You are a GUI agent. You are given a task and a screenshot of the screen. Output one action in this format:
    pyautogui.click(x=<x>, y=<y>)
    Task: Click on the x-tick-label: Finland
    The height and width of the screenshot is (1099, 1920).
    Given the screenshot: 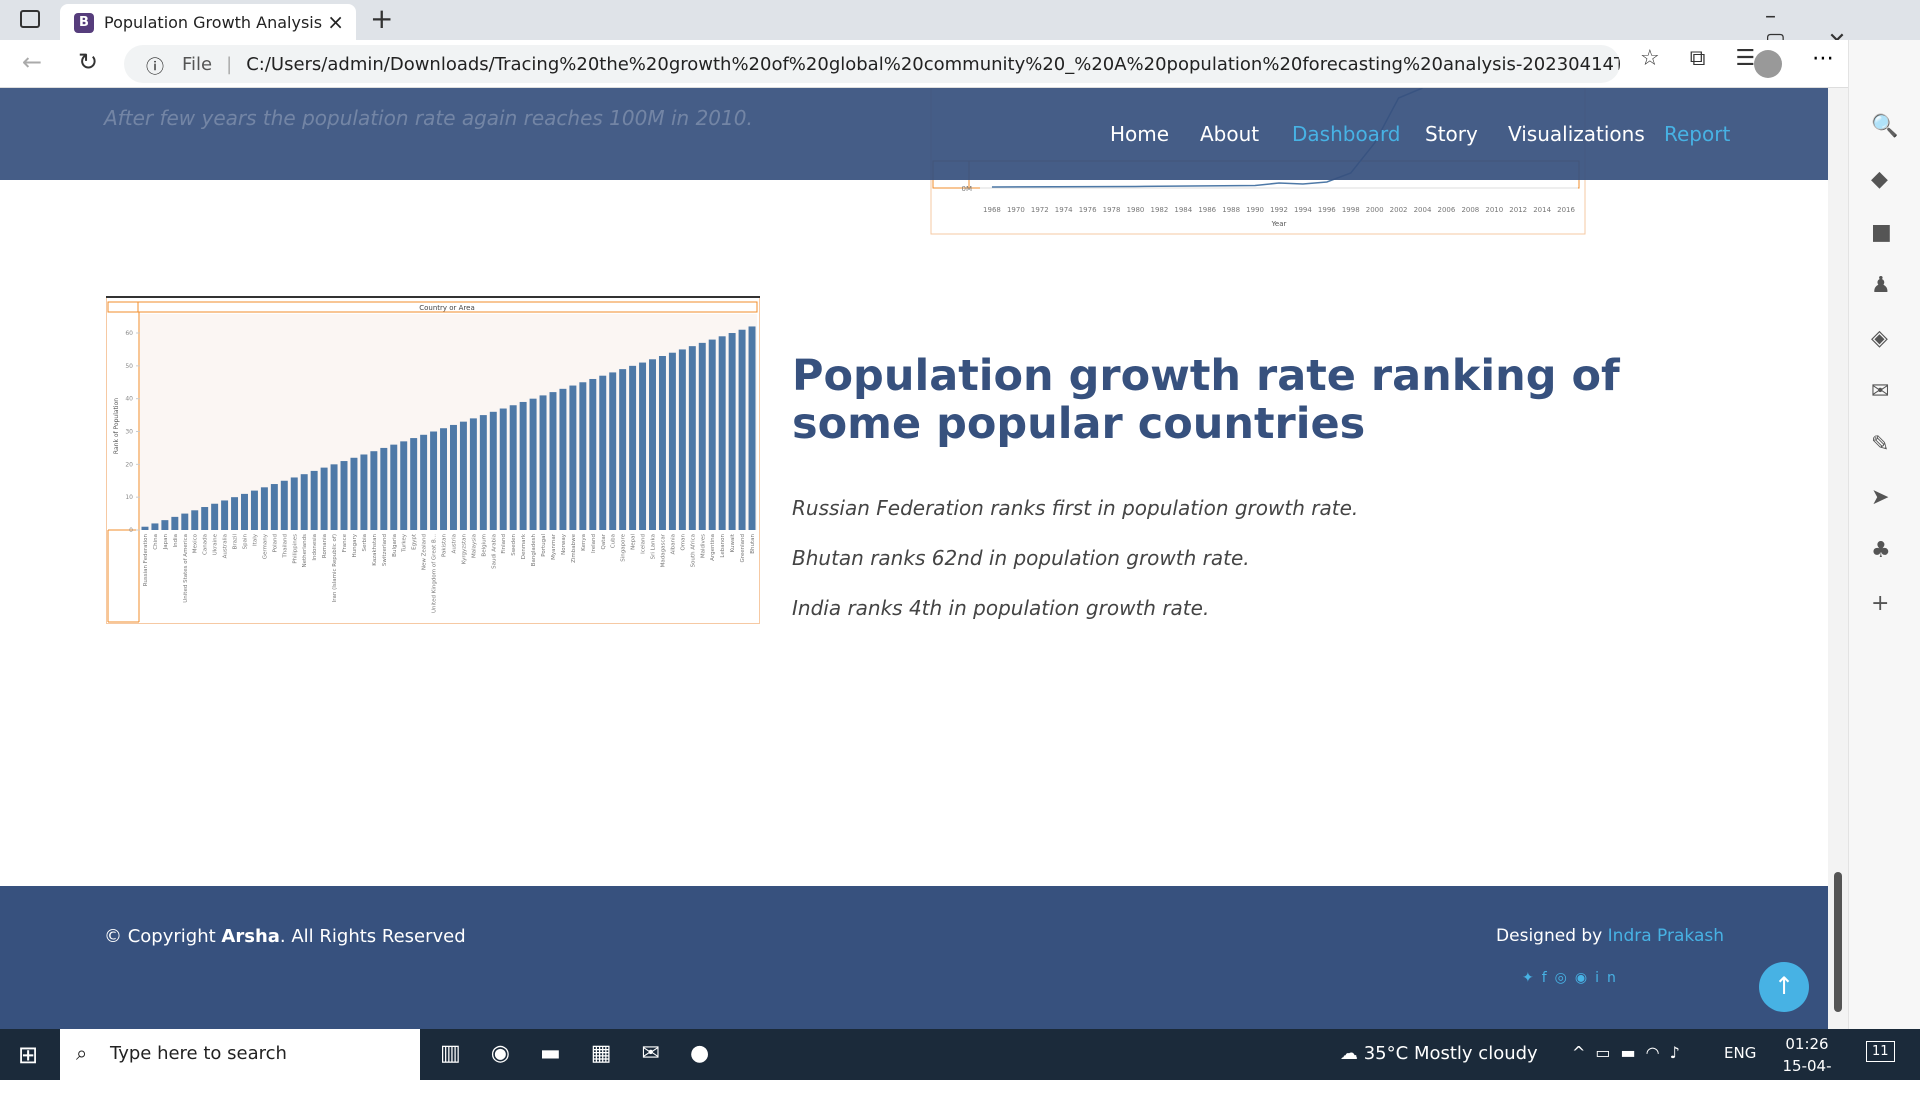 What is the action you would take?
    pyautogui.click(x=504, y=544)
    